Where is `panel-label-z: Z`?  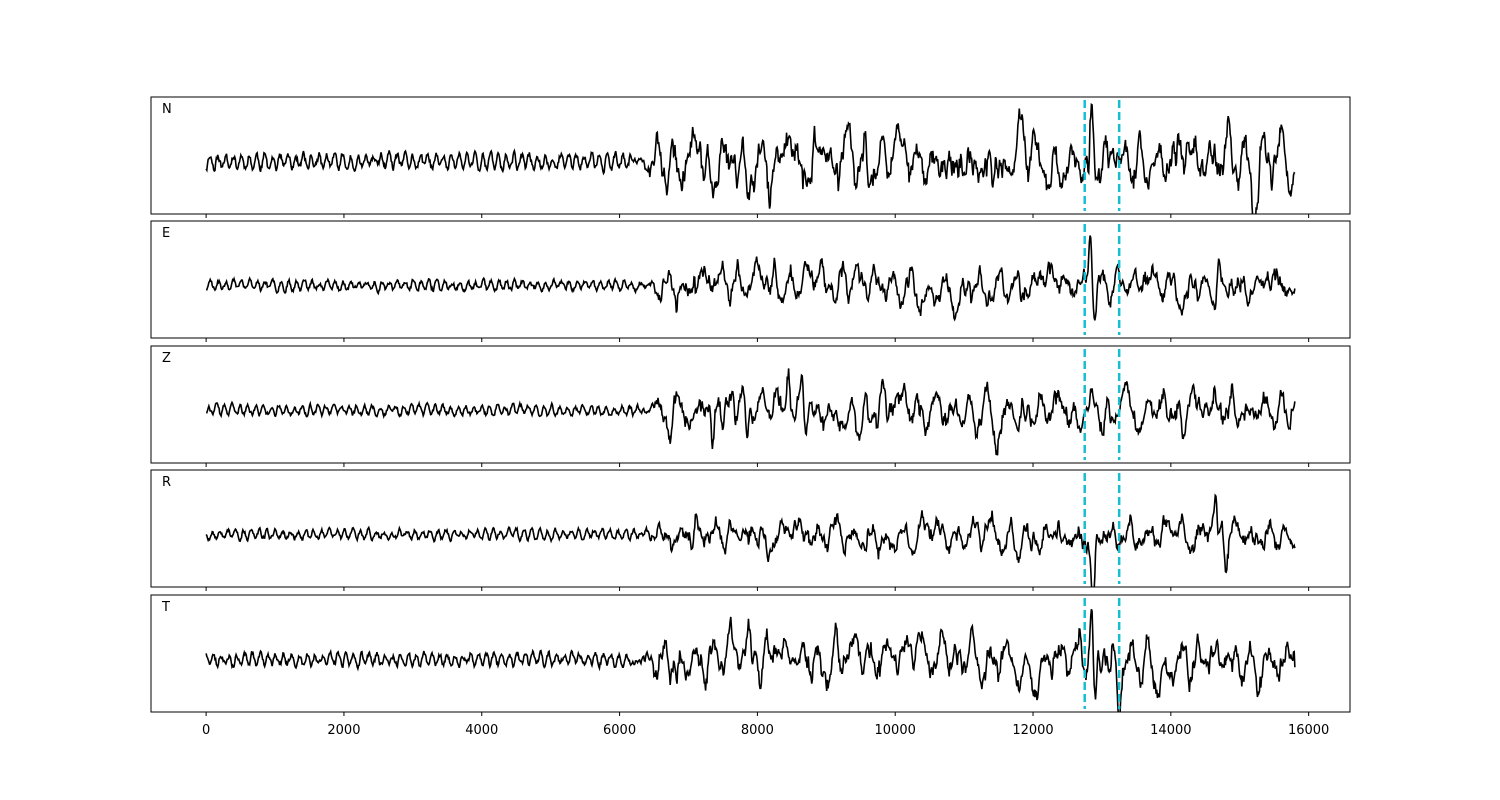 panel-label-z: Z is located at coordinates (166, 358).